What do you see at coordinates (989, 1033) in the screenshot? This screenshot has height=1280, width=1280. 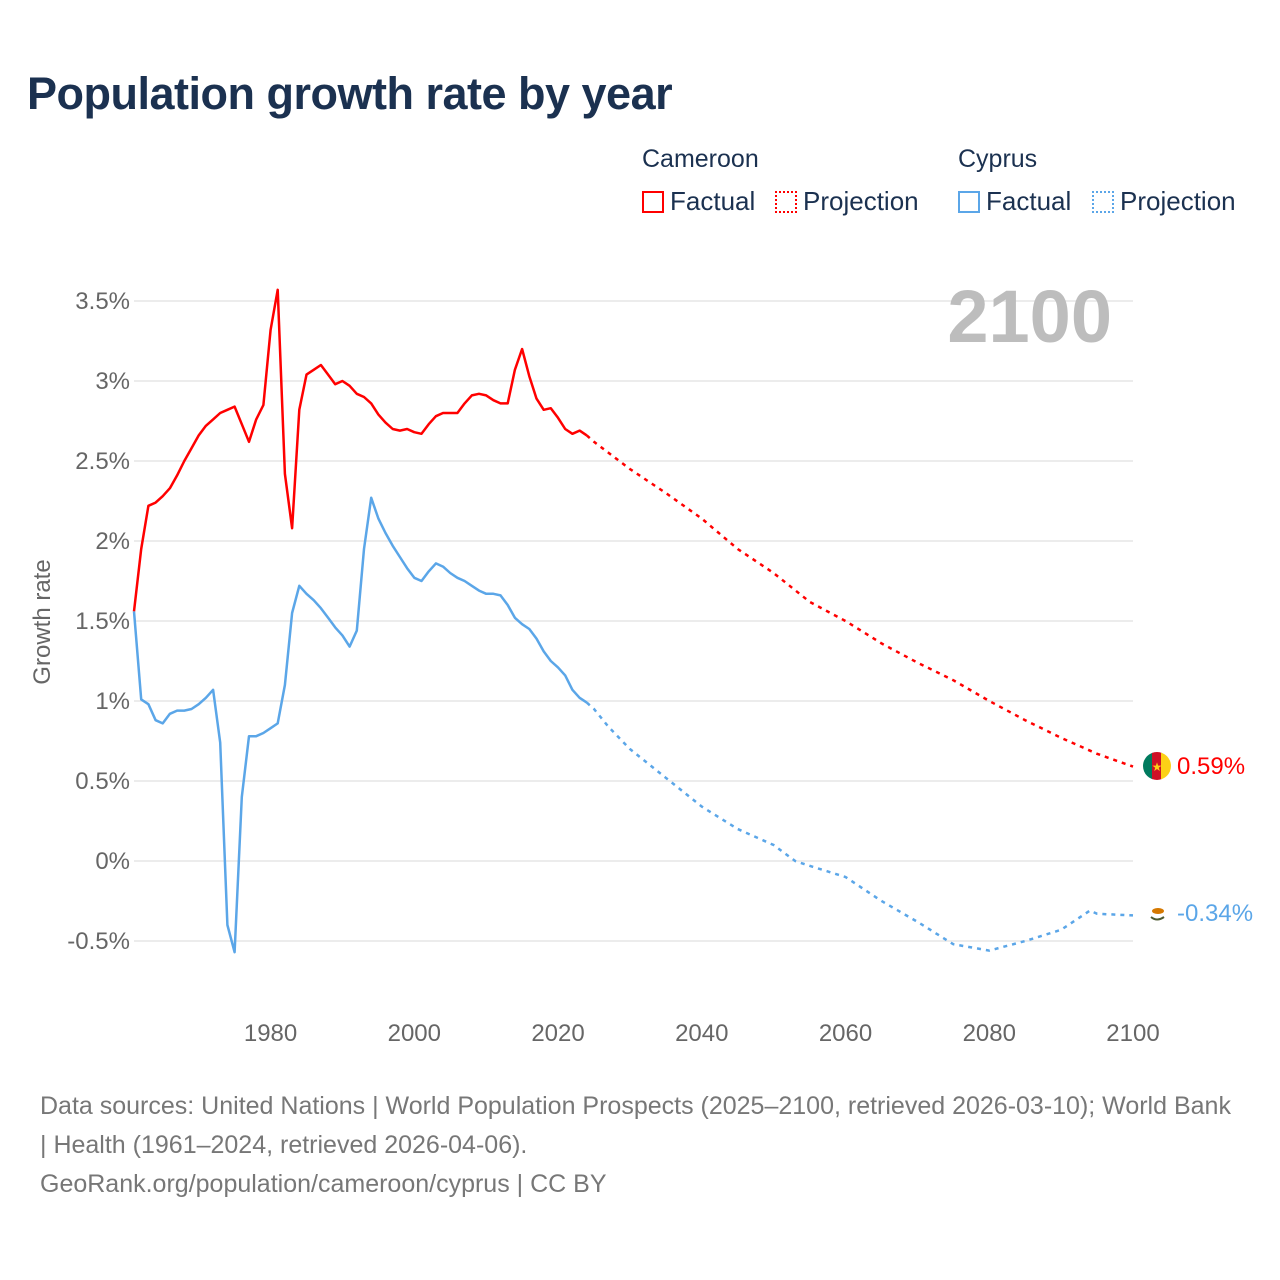 I see `x-tick-label: 2080` at bounding box center [989, 1033].